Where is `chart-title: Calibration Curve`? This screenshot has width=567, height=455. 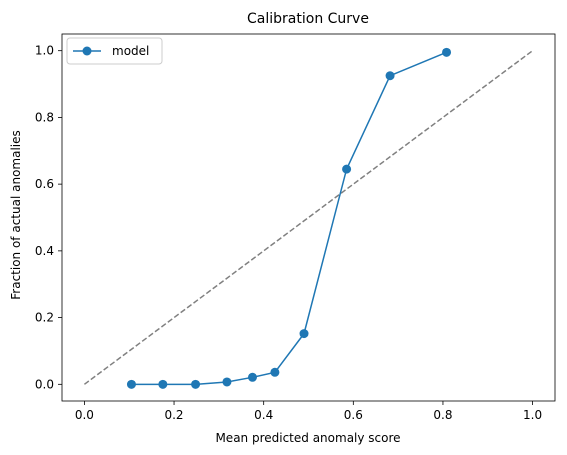
chart-title: Calibration Curve is located at coordinates (308, 19).